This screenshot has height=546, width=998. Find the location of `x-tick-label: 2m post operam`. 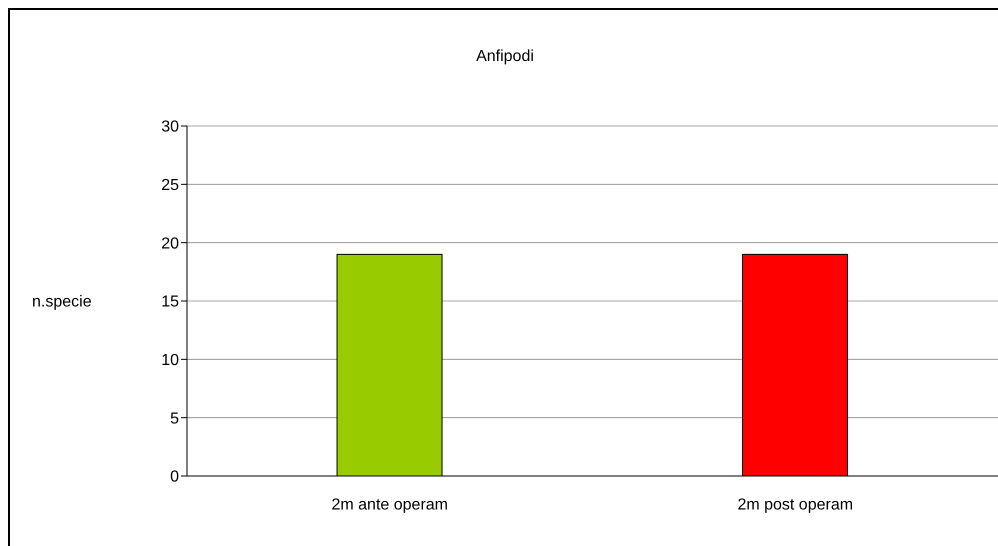

x-tick-label: 2m post operam is located at coordinates (795, 505).